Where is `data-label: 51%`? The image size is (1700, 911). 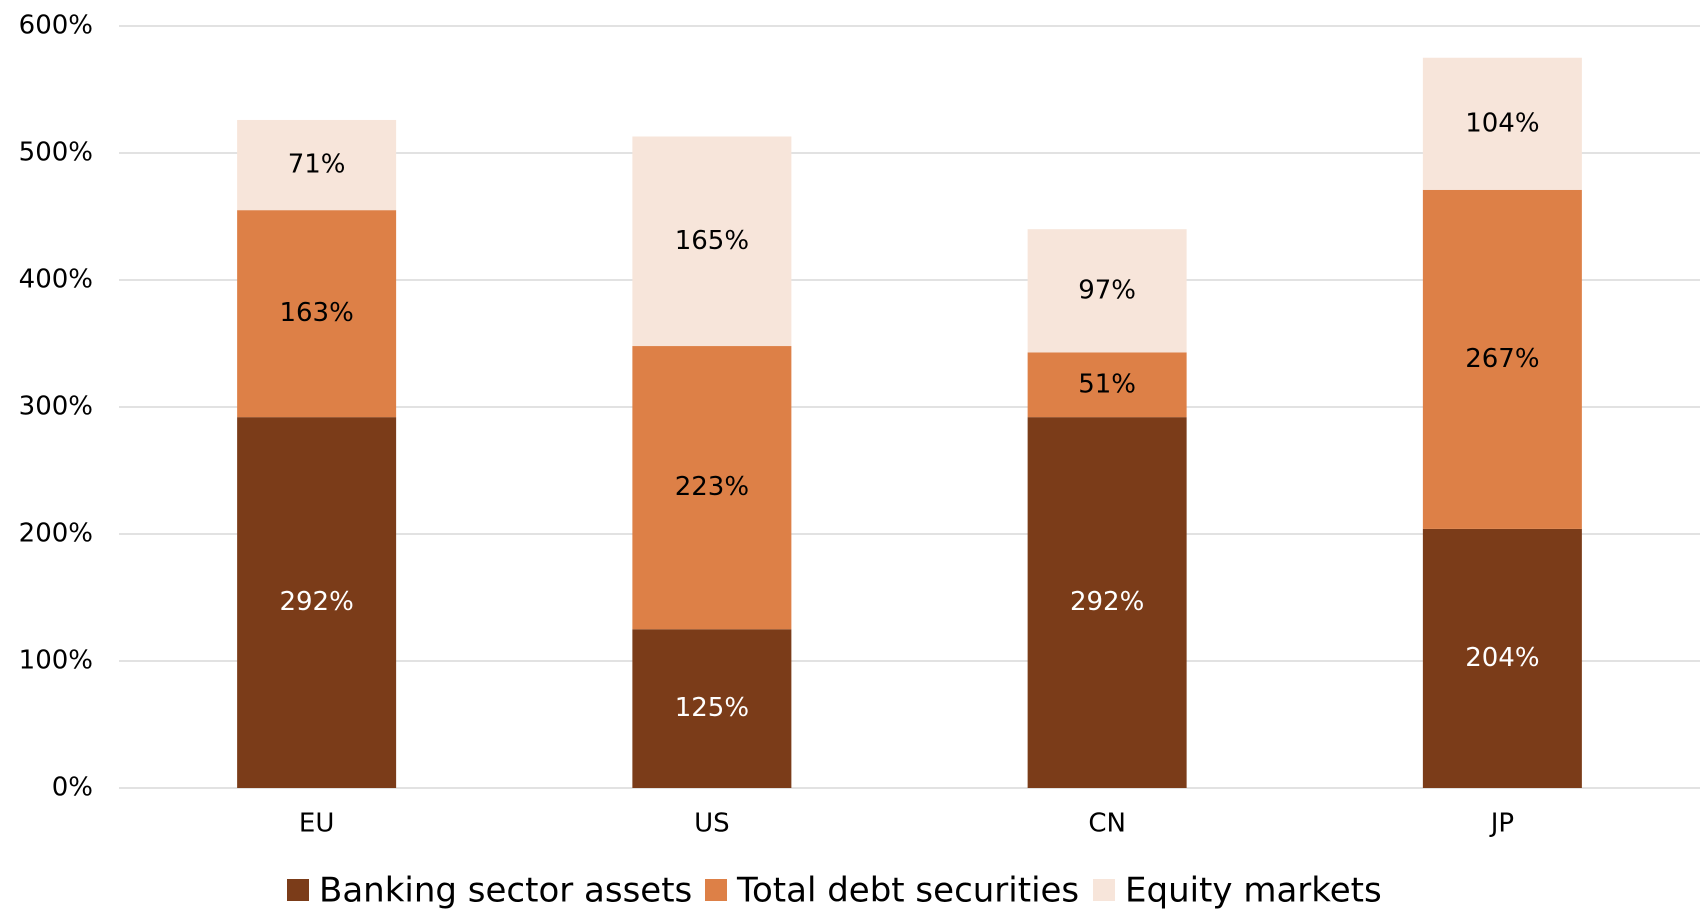 data-label: 51% is located at coordinates (1107, 384).